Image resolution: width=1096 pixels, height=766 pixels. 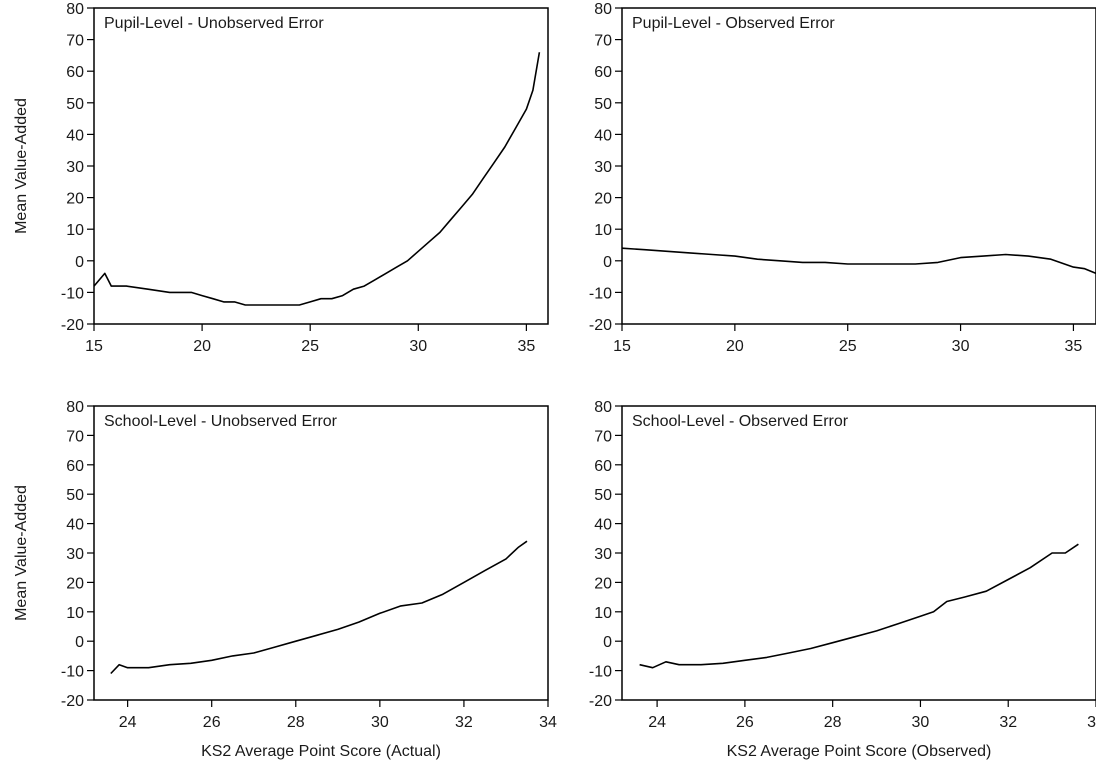 I want to click on x-axis-title: KS2 Average Point Score (Observed), so click(x=859, y=751).